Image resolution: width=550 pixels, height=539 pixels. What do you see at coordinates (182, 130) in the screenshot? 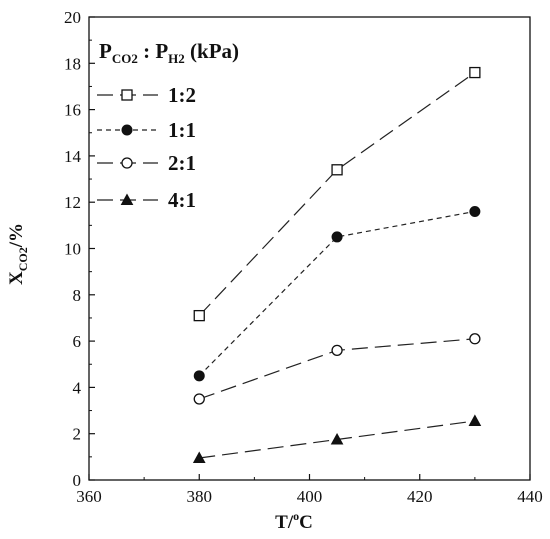
I see `legend-label: 1:1` at bounding box center [182, 130].